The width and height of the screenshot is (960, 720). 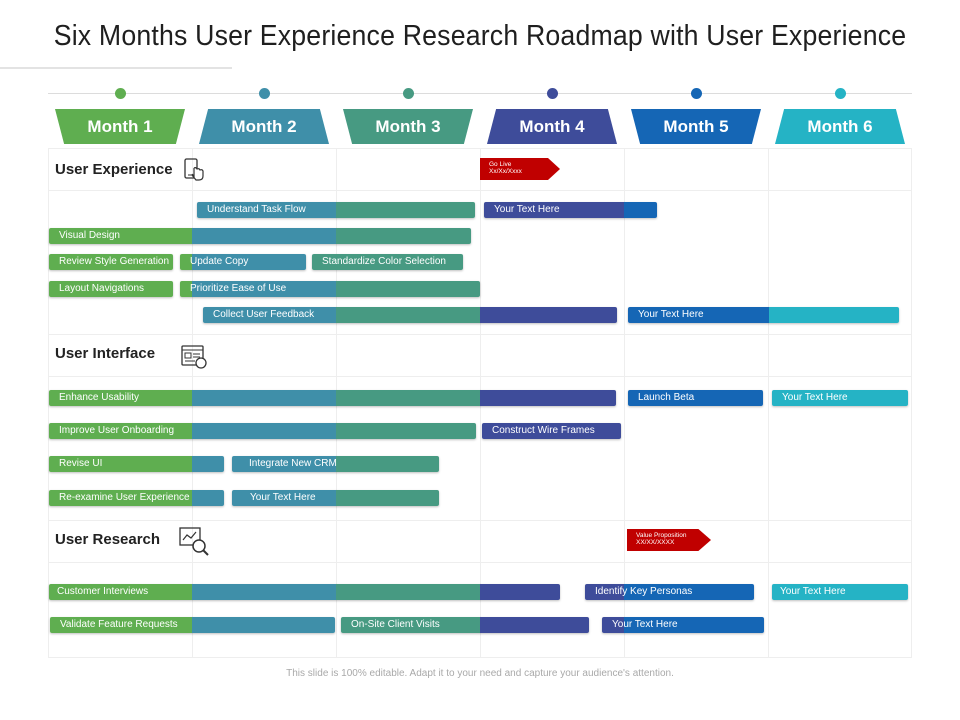 What do you see at coordinates (81, 463) in the screenshot?
I see `task-label: Revise UI` at bounding box center [81, 463].